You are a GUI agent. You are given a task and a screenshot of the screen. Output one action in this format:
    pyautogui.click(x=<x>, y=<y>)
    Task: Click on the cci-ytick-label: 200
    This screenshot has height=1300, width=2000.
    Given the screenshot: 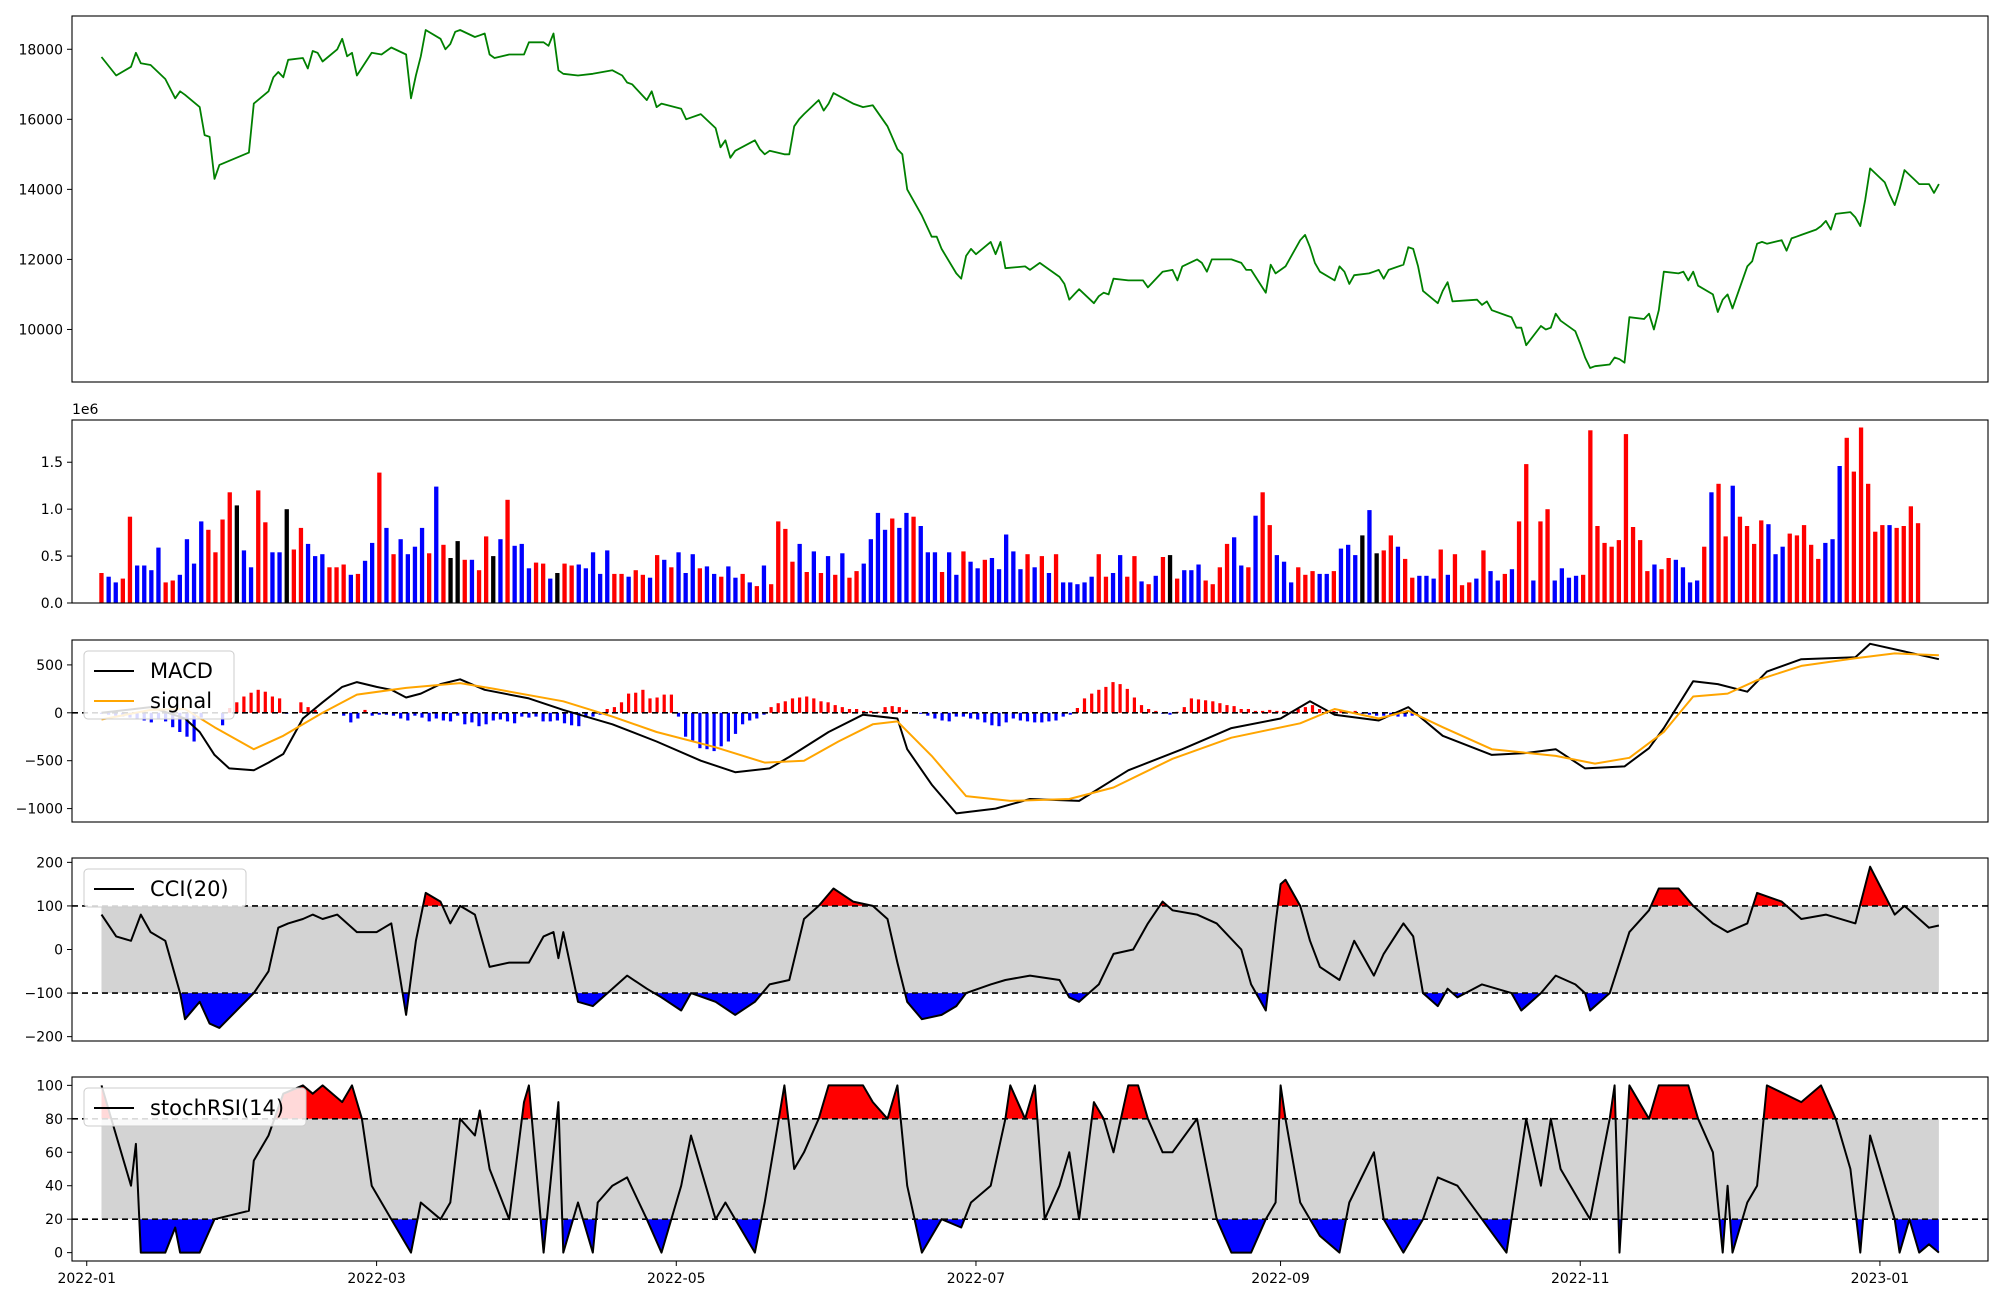 What is the action you would take?
    pyautogui.click(x=49, y=863)
    